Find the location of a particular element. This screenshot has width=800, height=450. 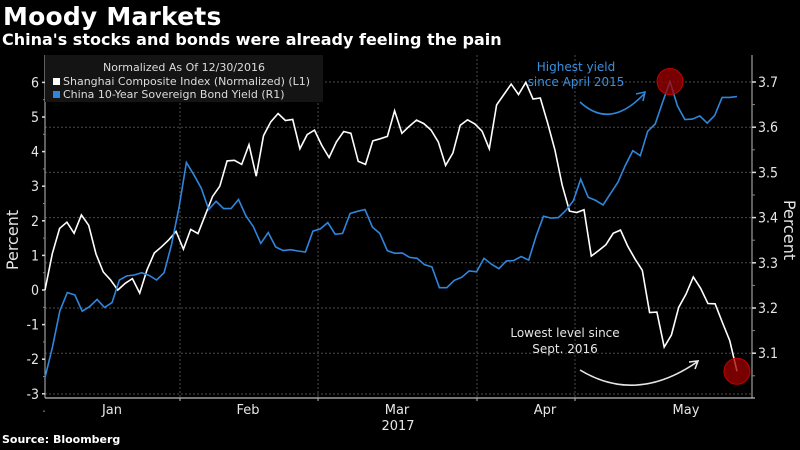

legend-background is located at coordinates (184, 78).